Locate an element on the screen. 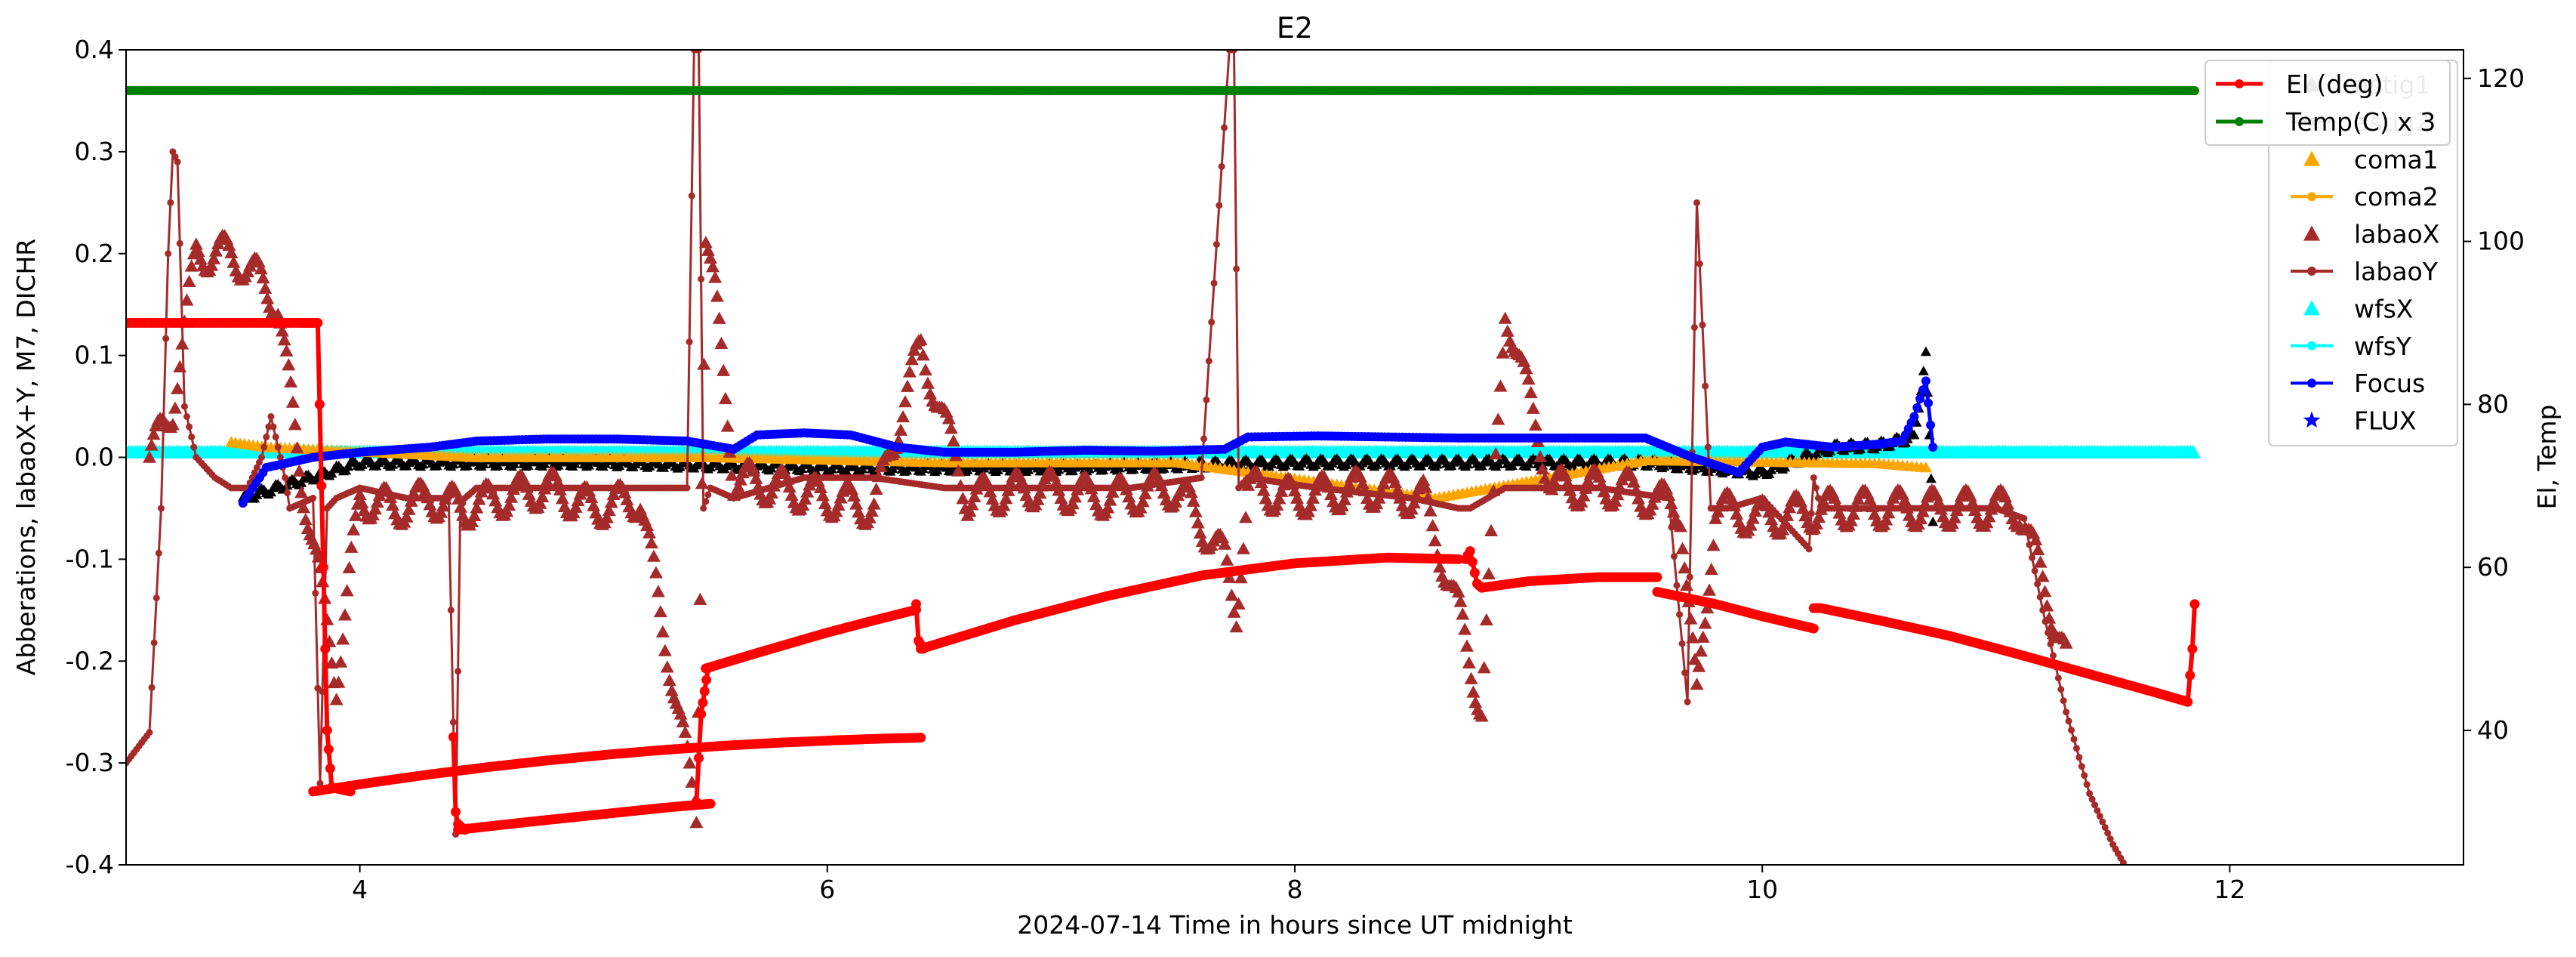 This screenshot has width=2576, height=957. El-segment-markers is located at coordinates (220, 323).